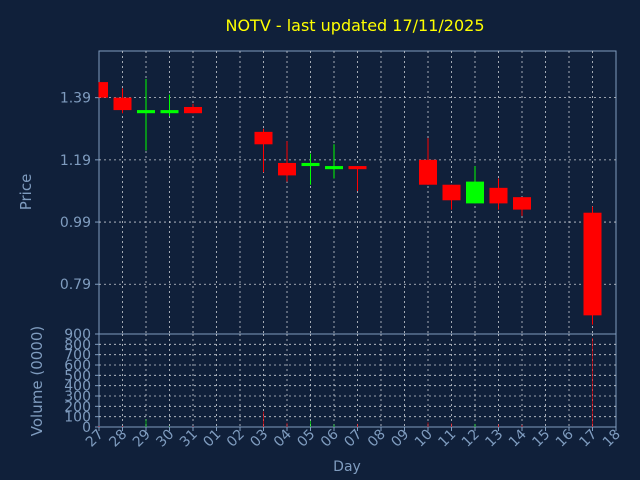 The image size is (640, 480). Describe the element at coordinates (75, 223) in the screenshot. I see `price-tick-label: 0.99` at that location.